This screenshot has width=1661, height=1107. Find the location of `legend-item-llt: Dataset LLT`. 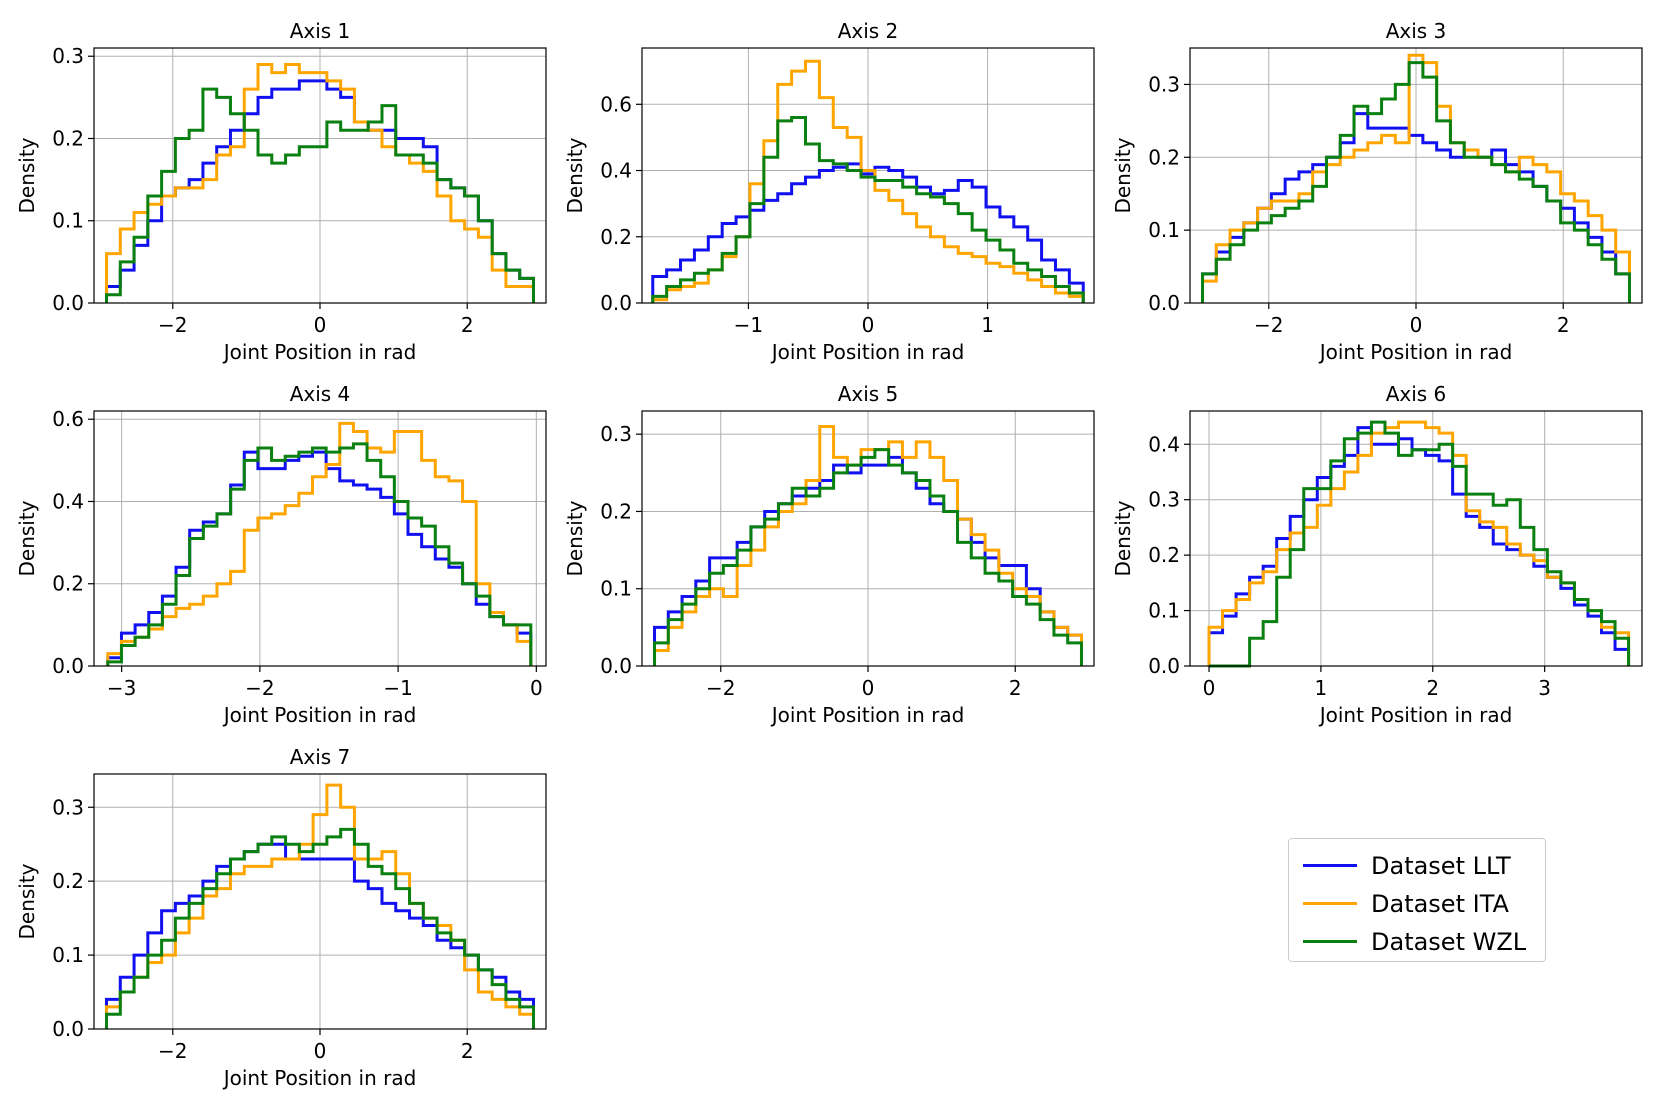

legend-item-llt: Dataset LLT is located at coordinates (1417, 867).